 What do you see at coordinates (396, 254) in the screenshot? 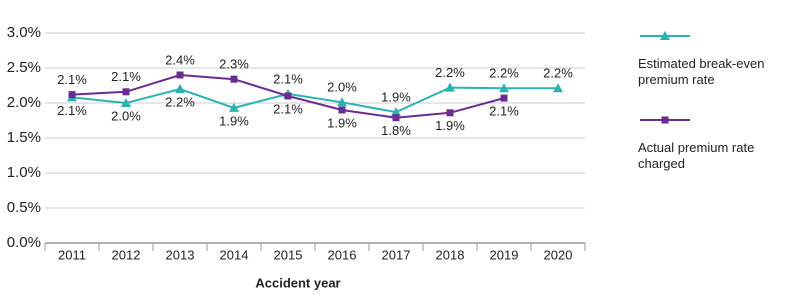
I see `x-tick-label: 2017` at bounding box center [396, 254].